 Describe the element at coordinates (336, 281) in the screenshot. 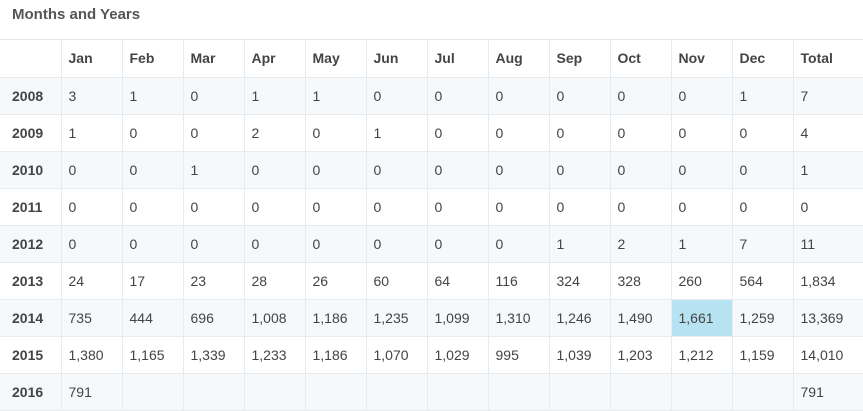

I see `month-cell: 26` at that location.